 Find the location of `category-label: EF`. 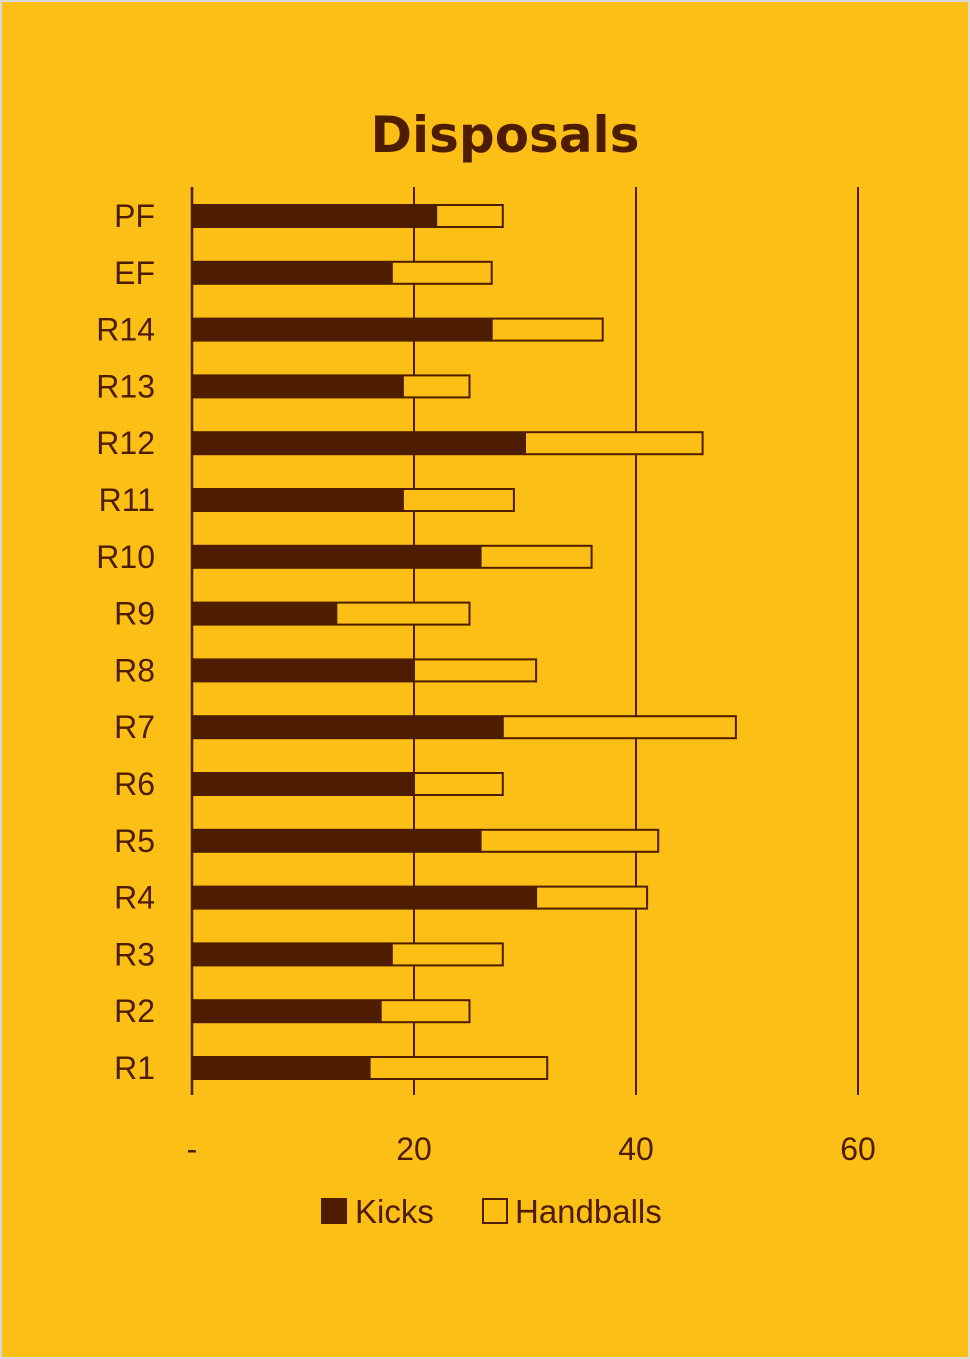

category-label: EF is located at coordinates (134, 273).